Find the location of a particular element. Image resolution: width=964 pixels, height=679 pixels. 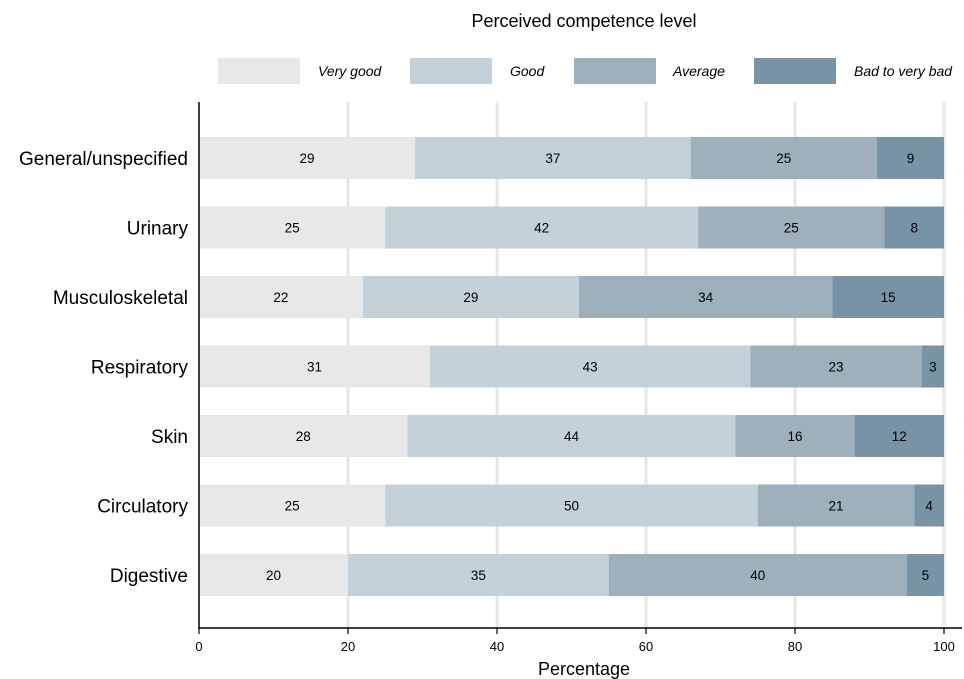

bar-group-skin: 28 44 16 12 Skin is located at coordinates (547, 436).